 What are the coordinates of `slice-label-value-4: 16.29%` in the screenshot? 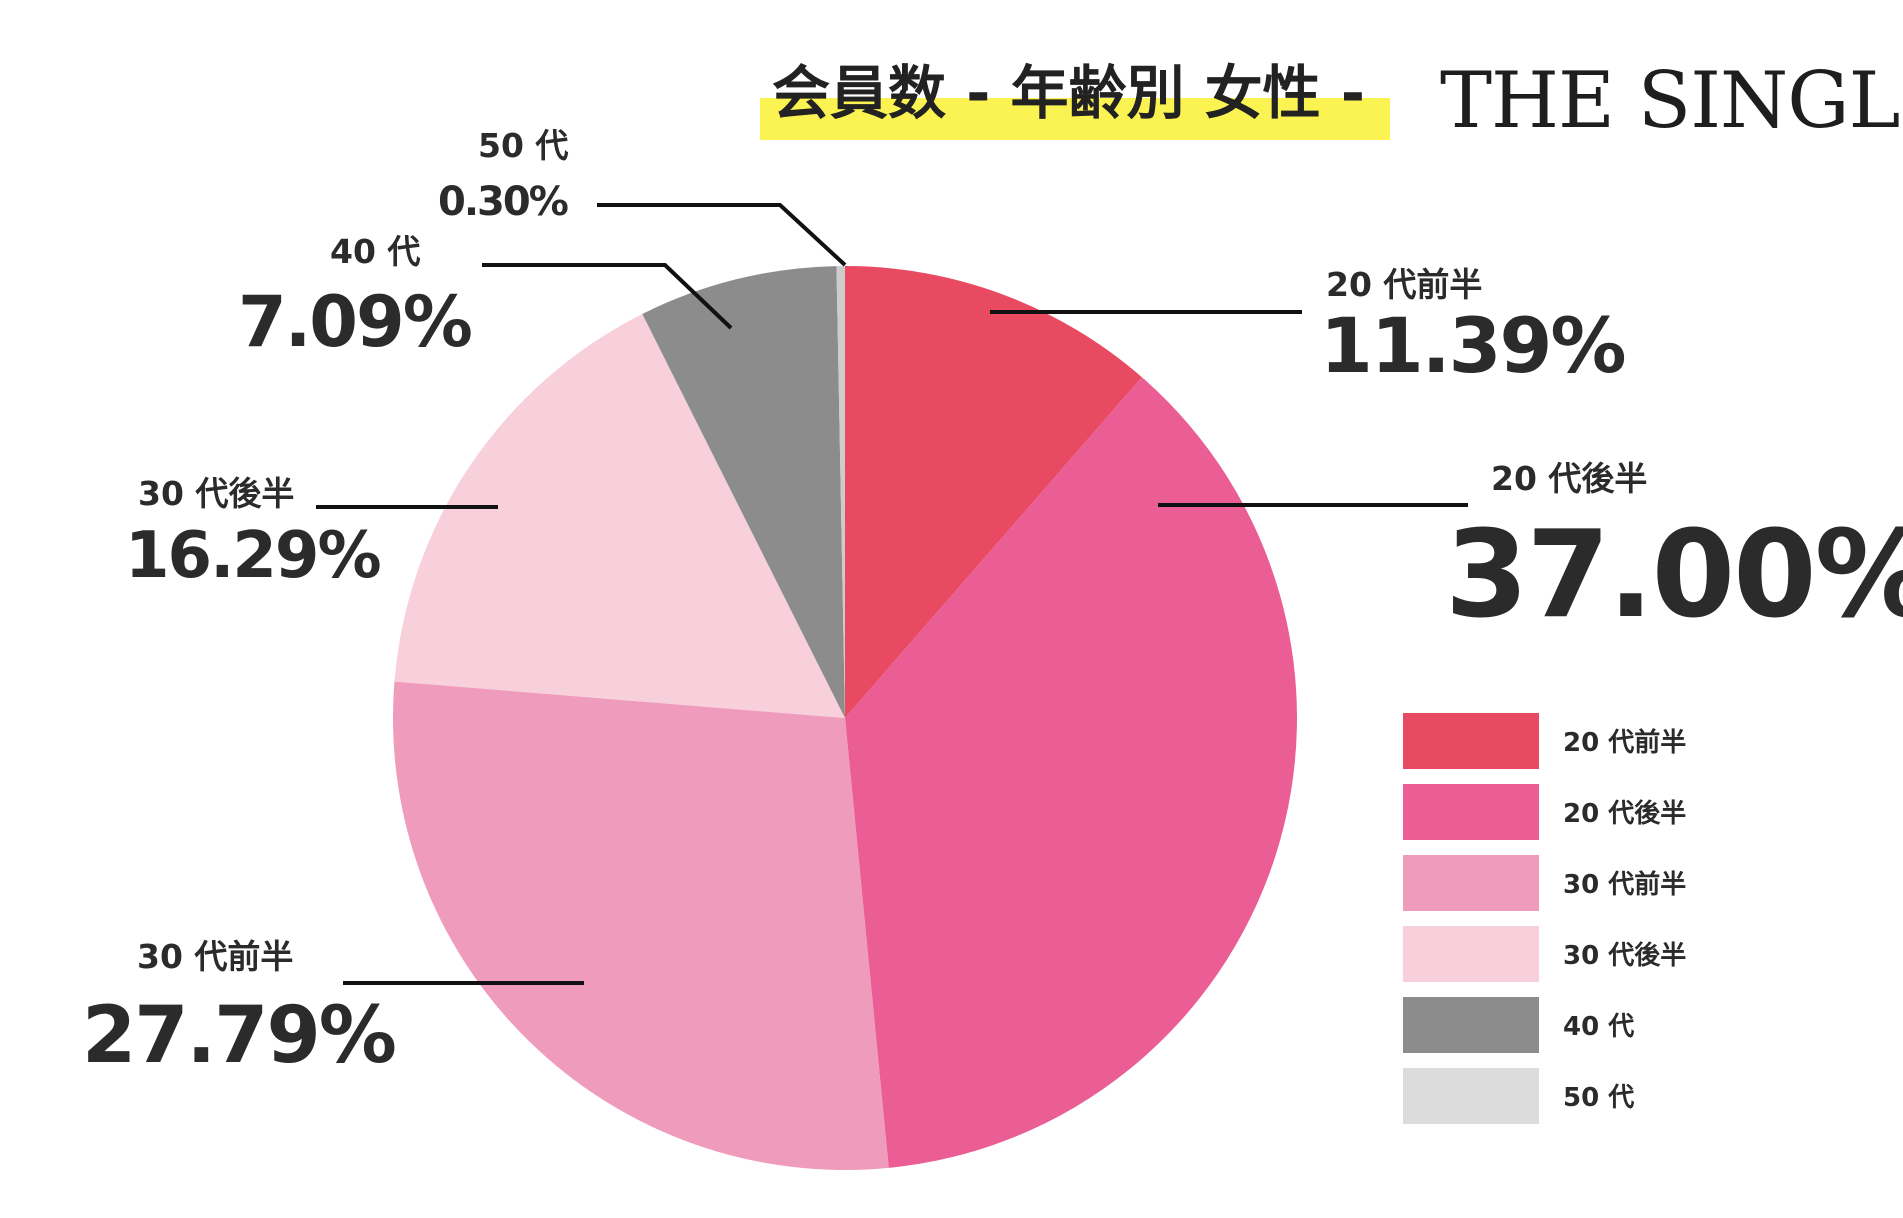 It's located at (252, 556).